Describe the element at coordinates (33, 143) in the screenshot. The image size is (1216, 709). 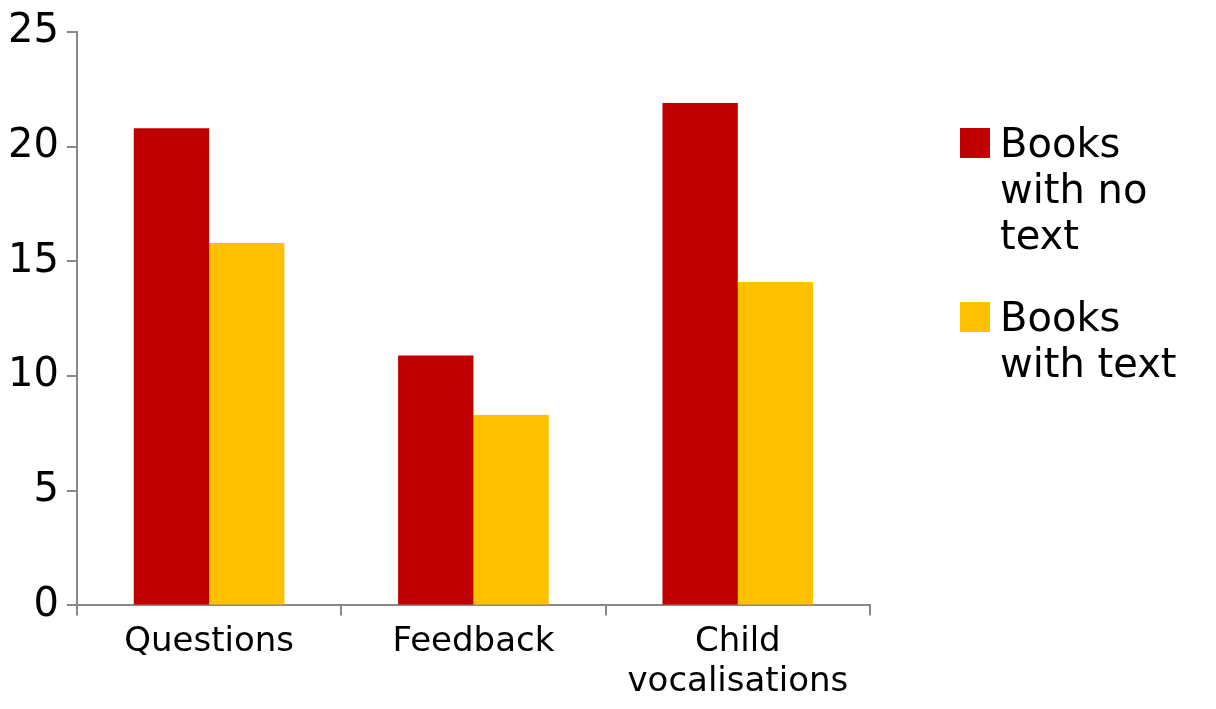
I see `y-tick-label: 20` at that location.